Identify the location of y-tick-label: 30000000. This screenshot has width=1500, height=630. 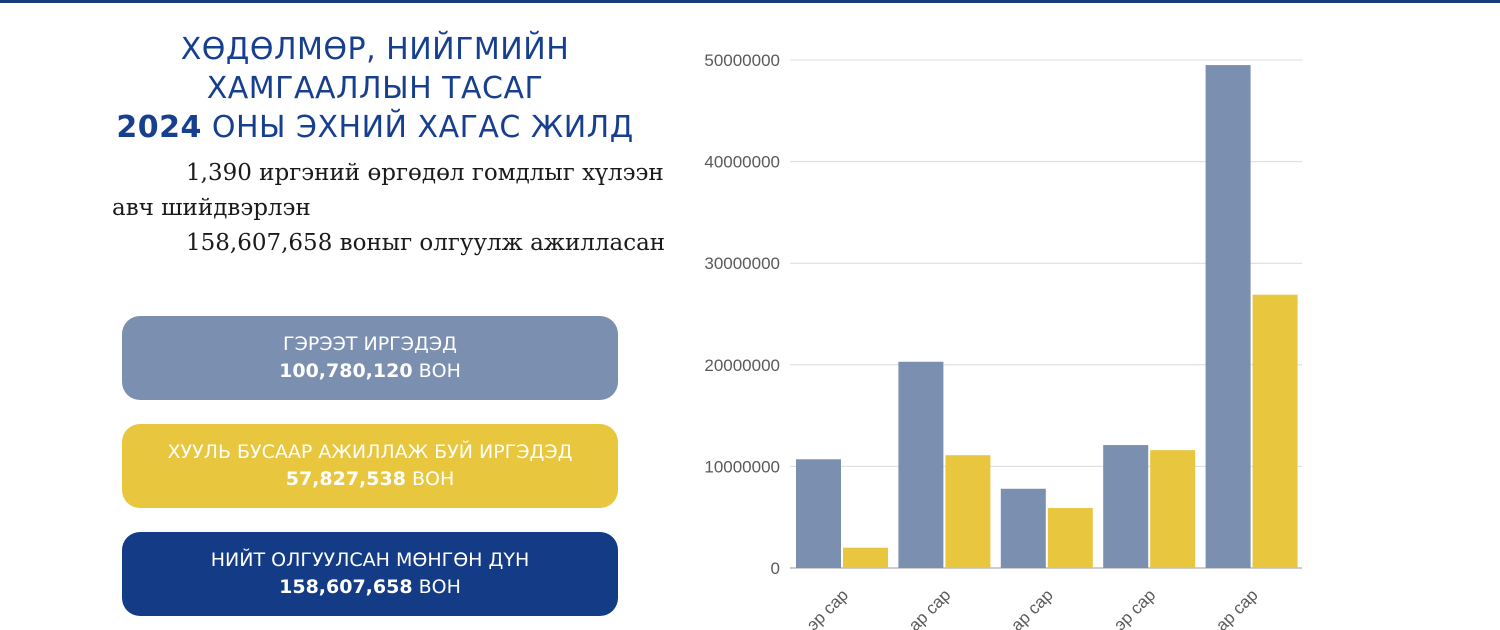
(742, 263).